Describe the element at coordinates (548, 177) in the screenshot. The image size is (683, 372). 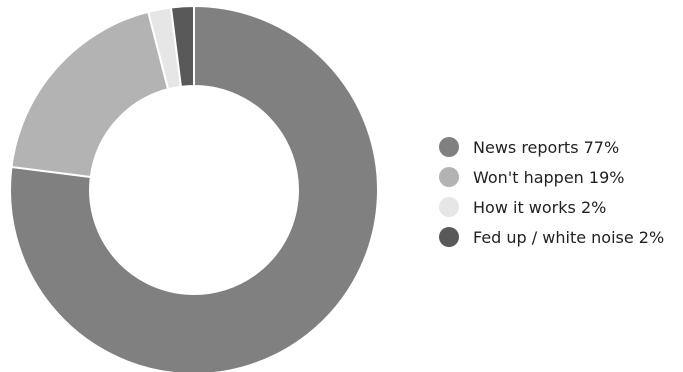
I see `legend-label: Won't happen 19%` at that location.